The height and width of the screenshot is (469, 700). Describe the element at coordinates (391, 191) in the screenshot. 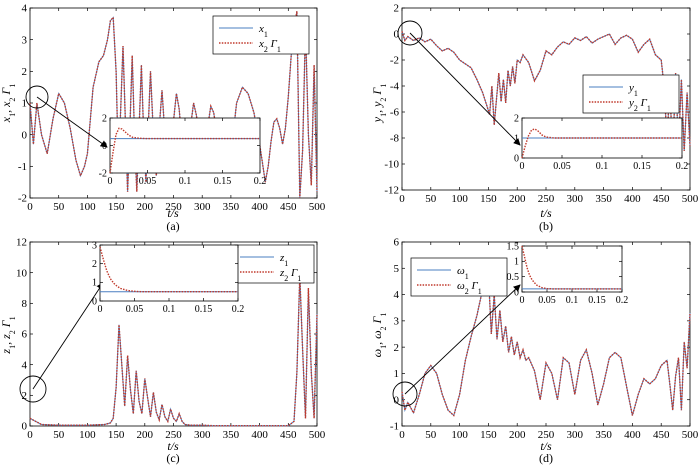

I see `main-ytick-label: -12` at that location.